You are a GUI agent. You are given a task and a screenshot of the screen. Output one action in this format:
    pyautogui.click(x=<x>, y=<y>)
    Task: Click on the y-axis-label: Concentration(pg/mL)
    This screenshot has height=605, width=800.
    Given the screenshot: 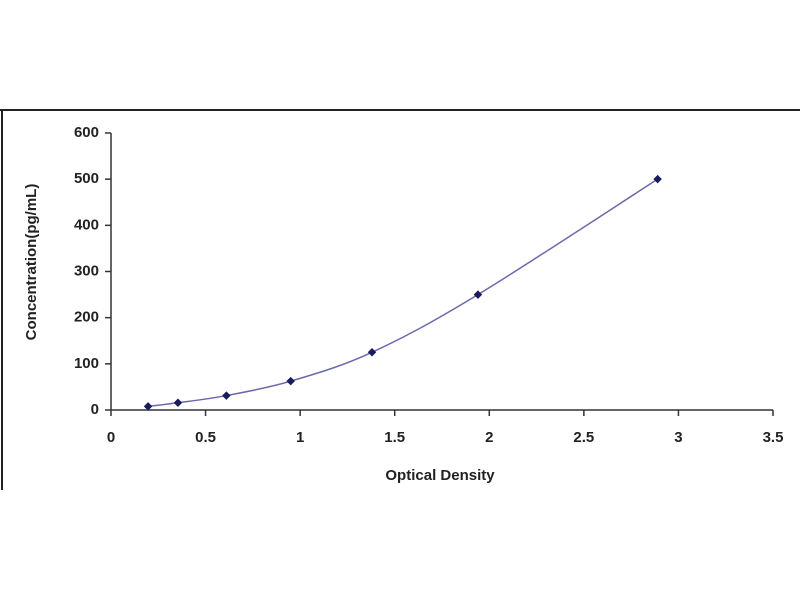 What is the action you would take?
    pyautogui.click(x=31, y=262)
    